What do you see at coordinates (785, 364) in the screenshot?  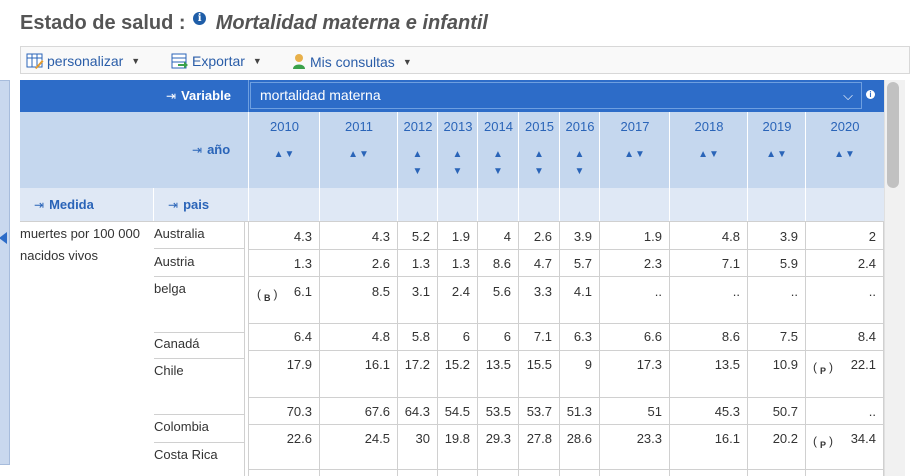 I see `table-cell: 10.9` at bounding box center [785, 364].